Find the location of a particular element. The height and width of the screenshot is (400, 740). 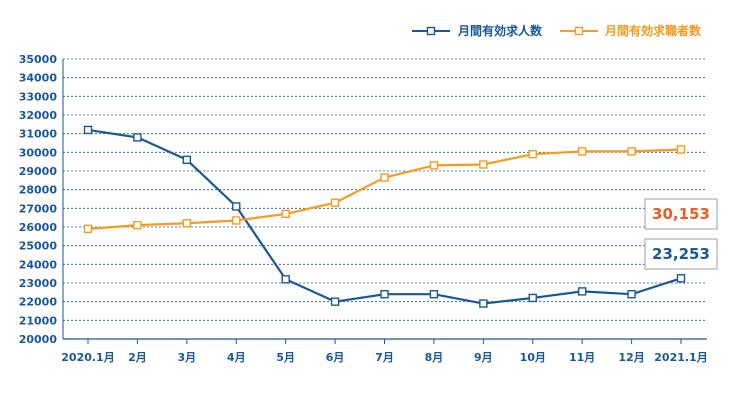

y-tick-label: 30000 is located at coordinates (38, 152).